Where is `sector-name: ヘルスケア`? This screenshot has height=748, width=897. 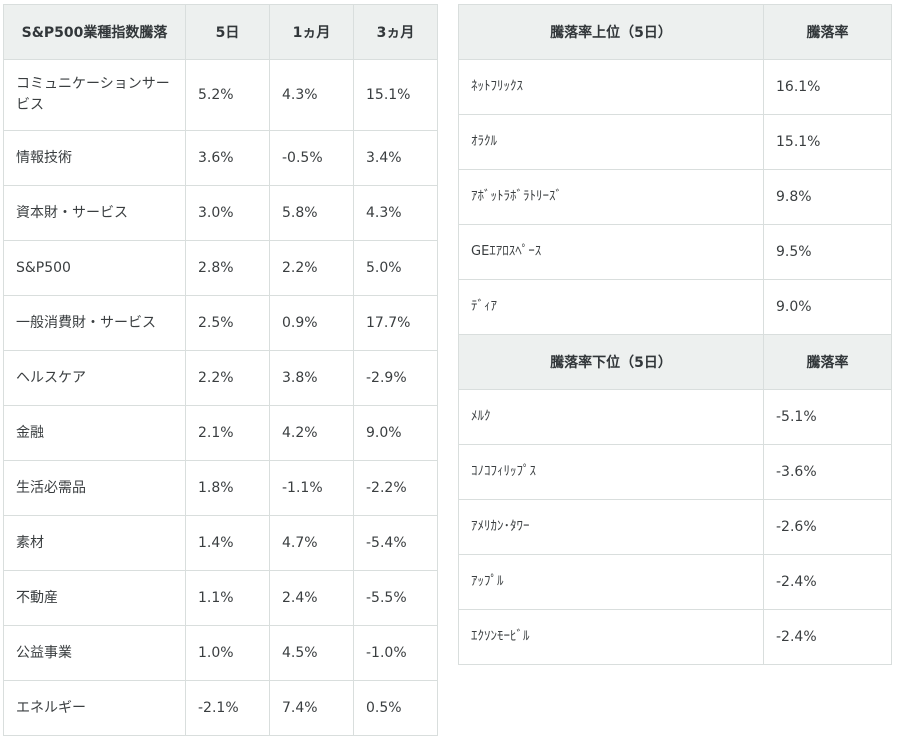
sector-name: ヘルスケア is located at coordinates (94, 378).